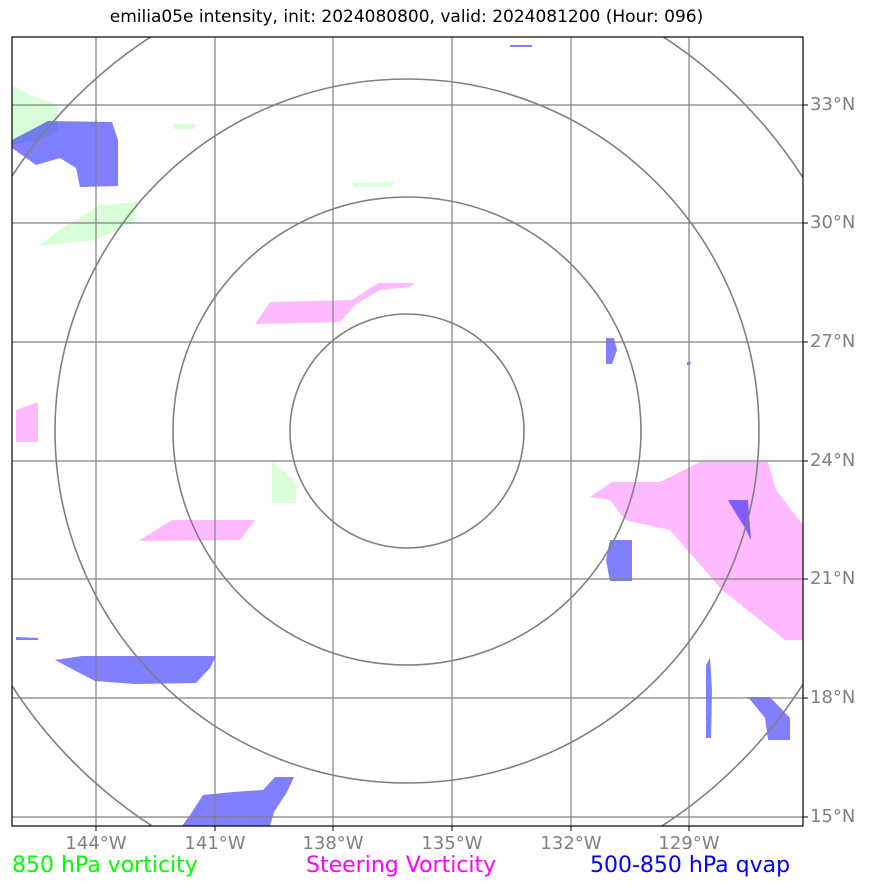 The height and width of the screenshot is (891, 873). Describe the element at coordinates (833, 222) in the screenshot. I see `lat-label-30n: 30°N` at that location.